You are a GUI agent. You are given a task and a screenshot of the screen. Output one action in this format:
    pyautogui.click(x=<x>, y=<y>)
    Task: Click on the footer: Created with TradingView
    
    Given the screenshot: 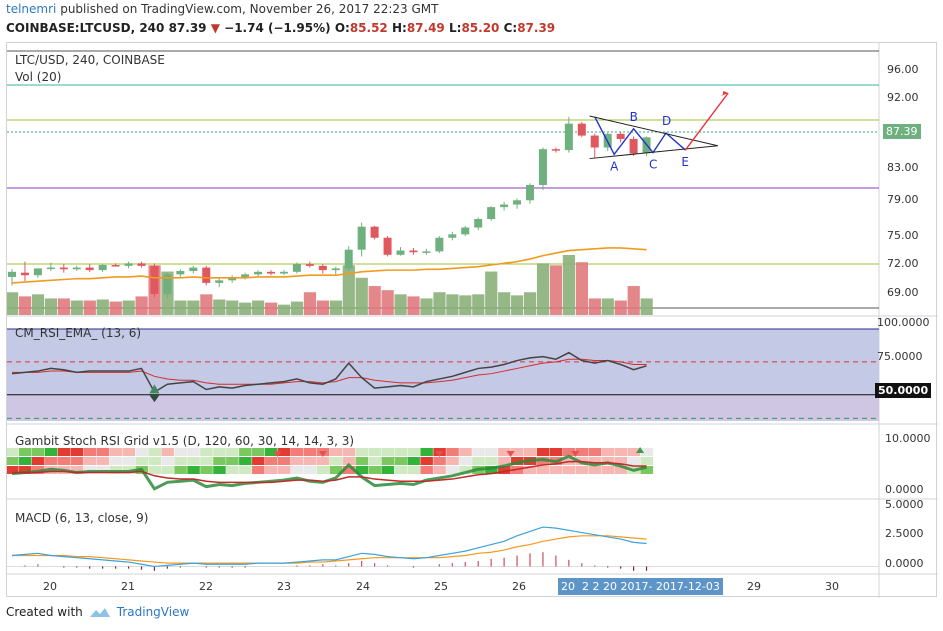 What is the action you would take?
    pyautogui.click(x=97, y=612)
    